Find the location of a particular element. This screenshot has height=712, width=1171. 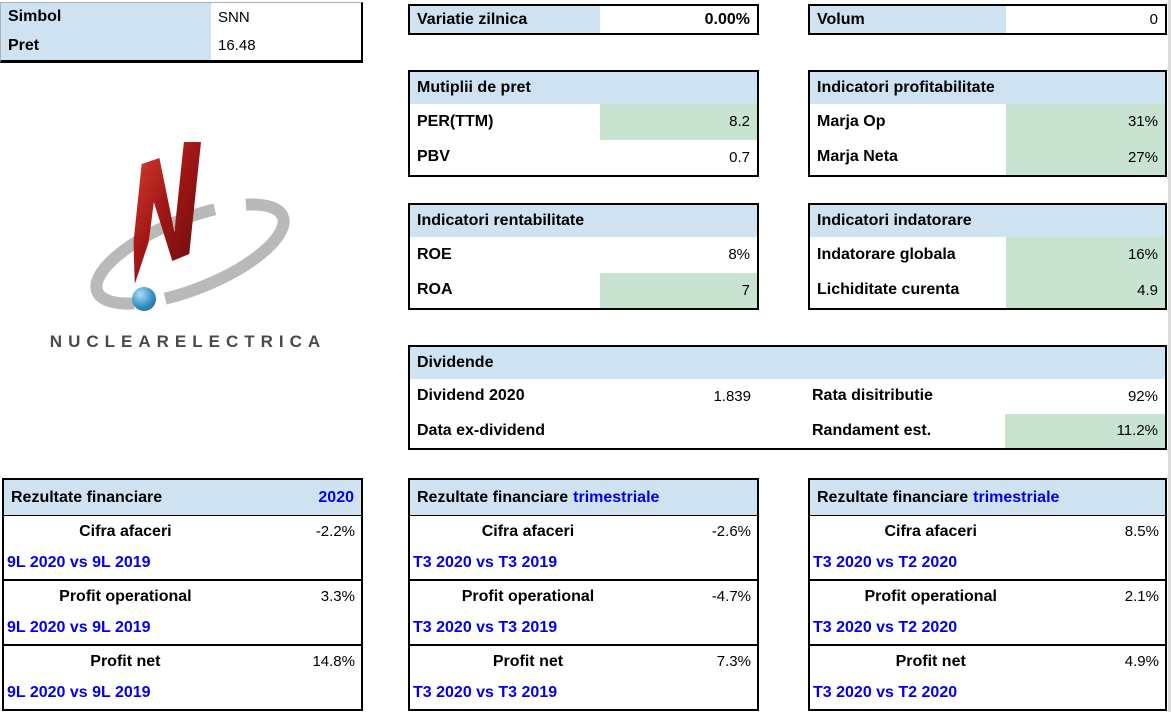

estimated-yield-value: 11.2% is located at coordinates (1085, 430).